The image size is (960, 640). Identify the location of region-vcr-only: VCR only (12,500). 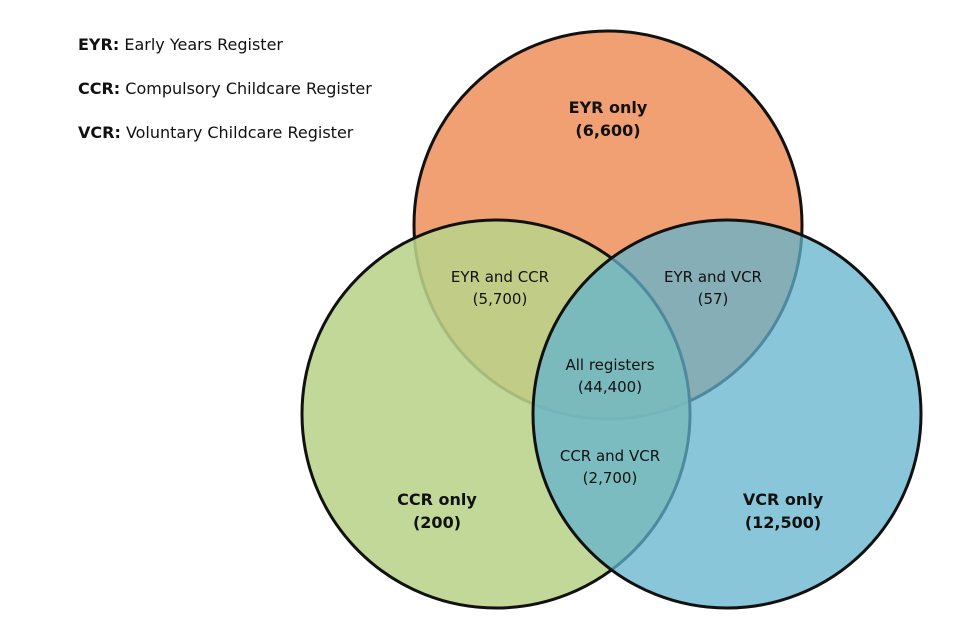
(783, 511).